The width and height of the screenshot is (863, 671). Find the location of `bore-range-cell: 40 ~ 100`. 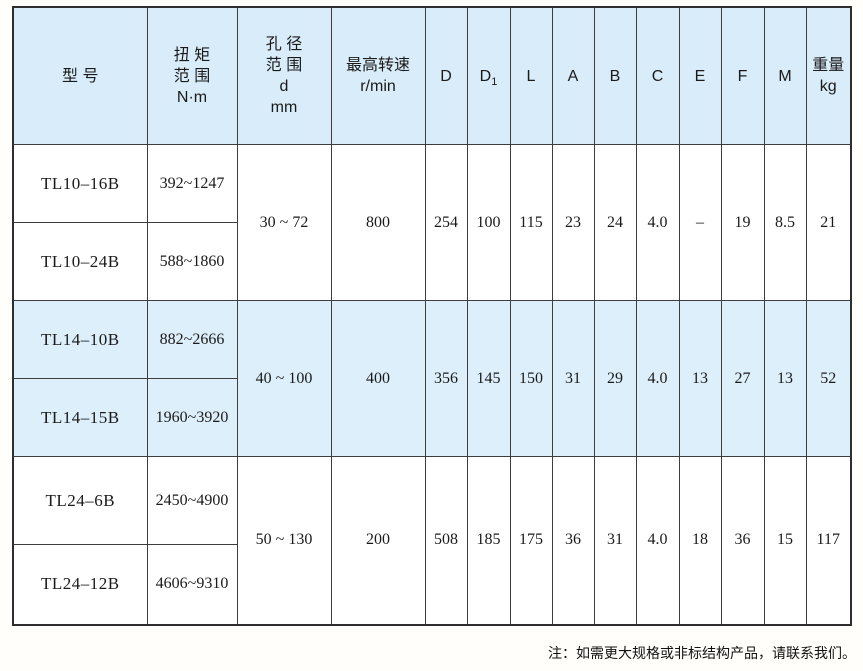

bore-range-cell: 40 ~ 100 is located at coordinates (284, 378).